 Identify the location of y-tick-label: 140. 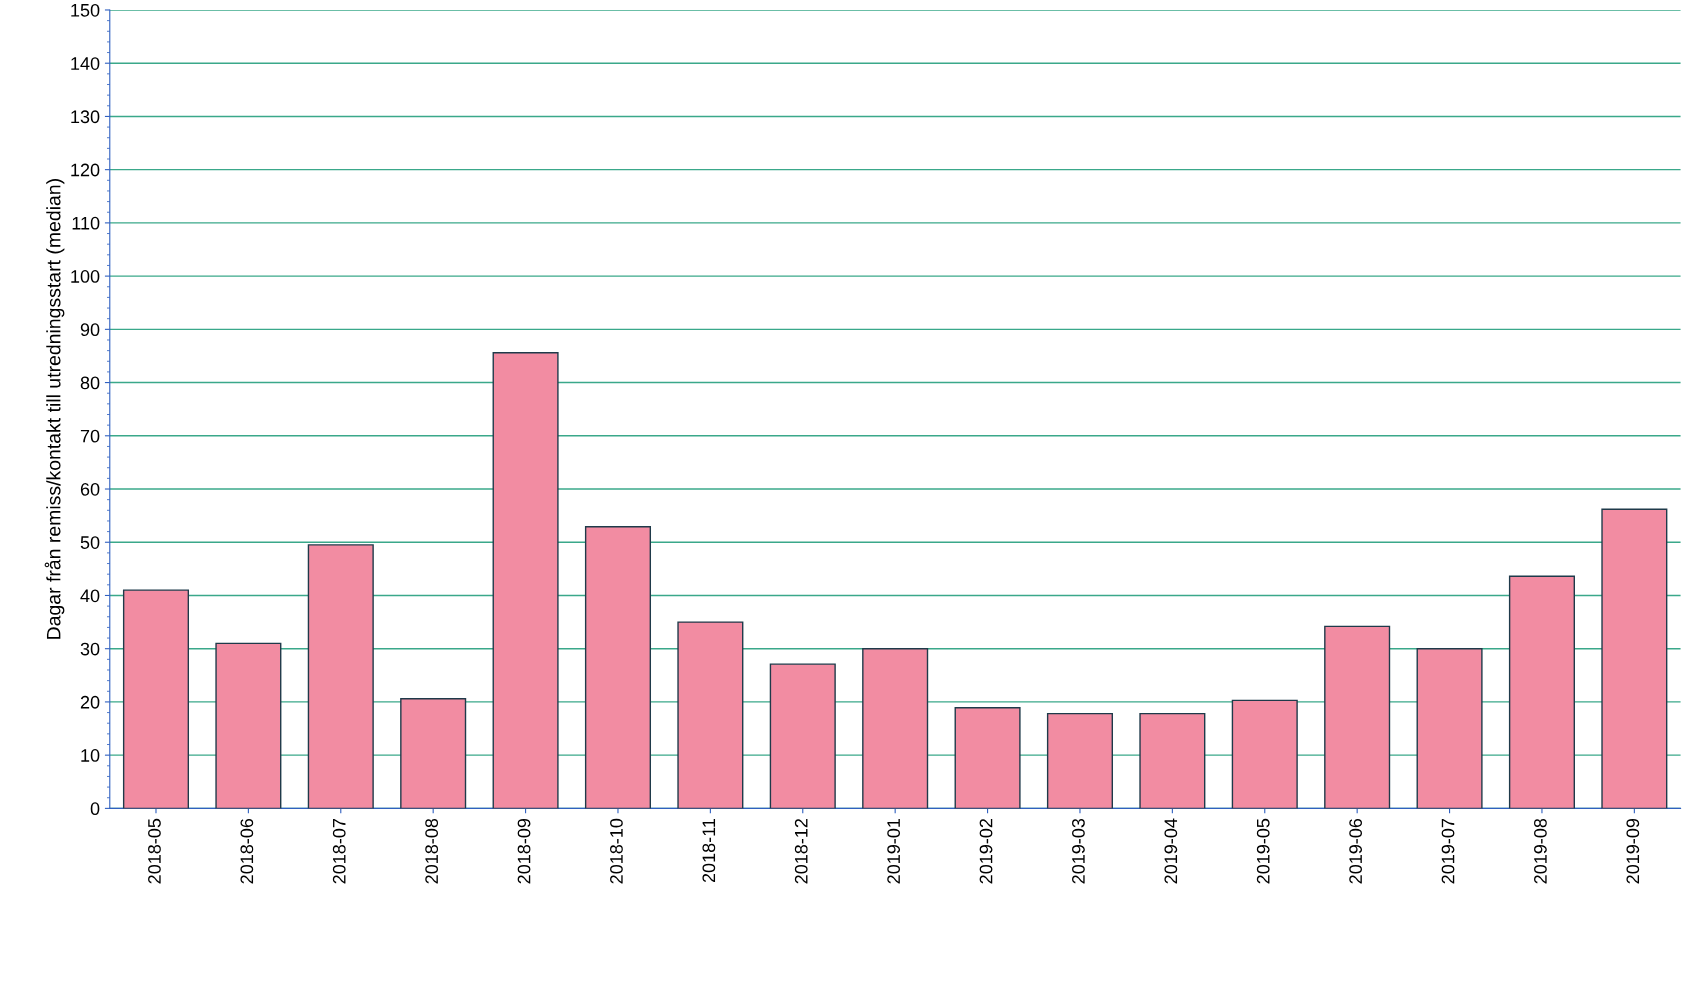
(85, 63).